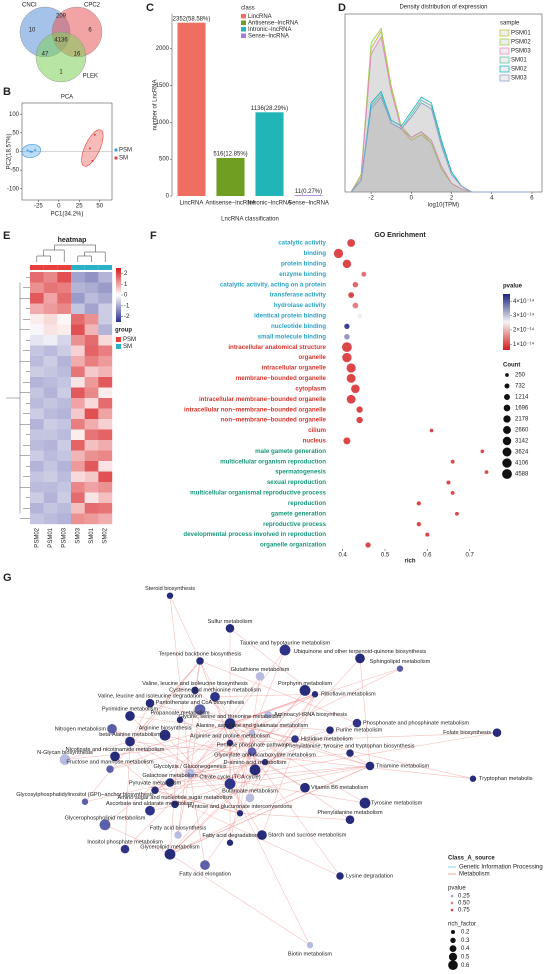 This screenshot has height=974, width=550. I want to click on size-legend-label: 4588, so click(522, 475).